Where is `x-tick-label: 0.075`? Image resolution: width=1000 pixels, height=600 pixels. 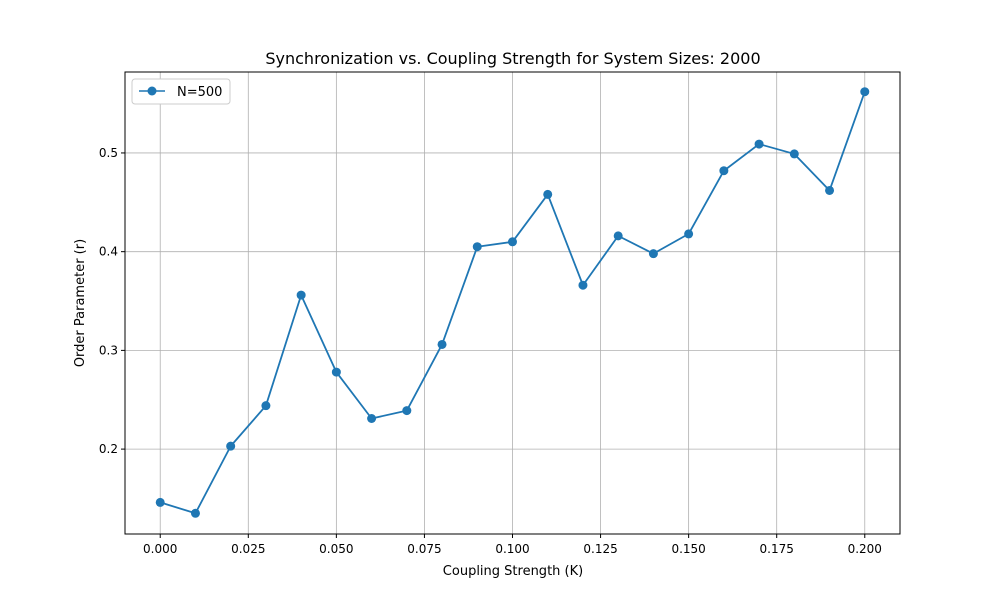 x-tick-label: 0.075 is located at coordinates (424, 549).